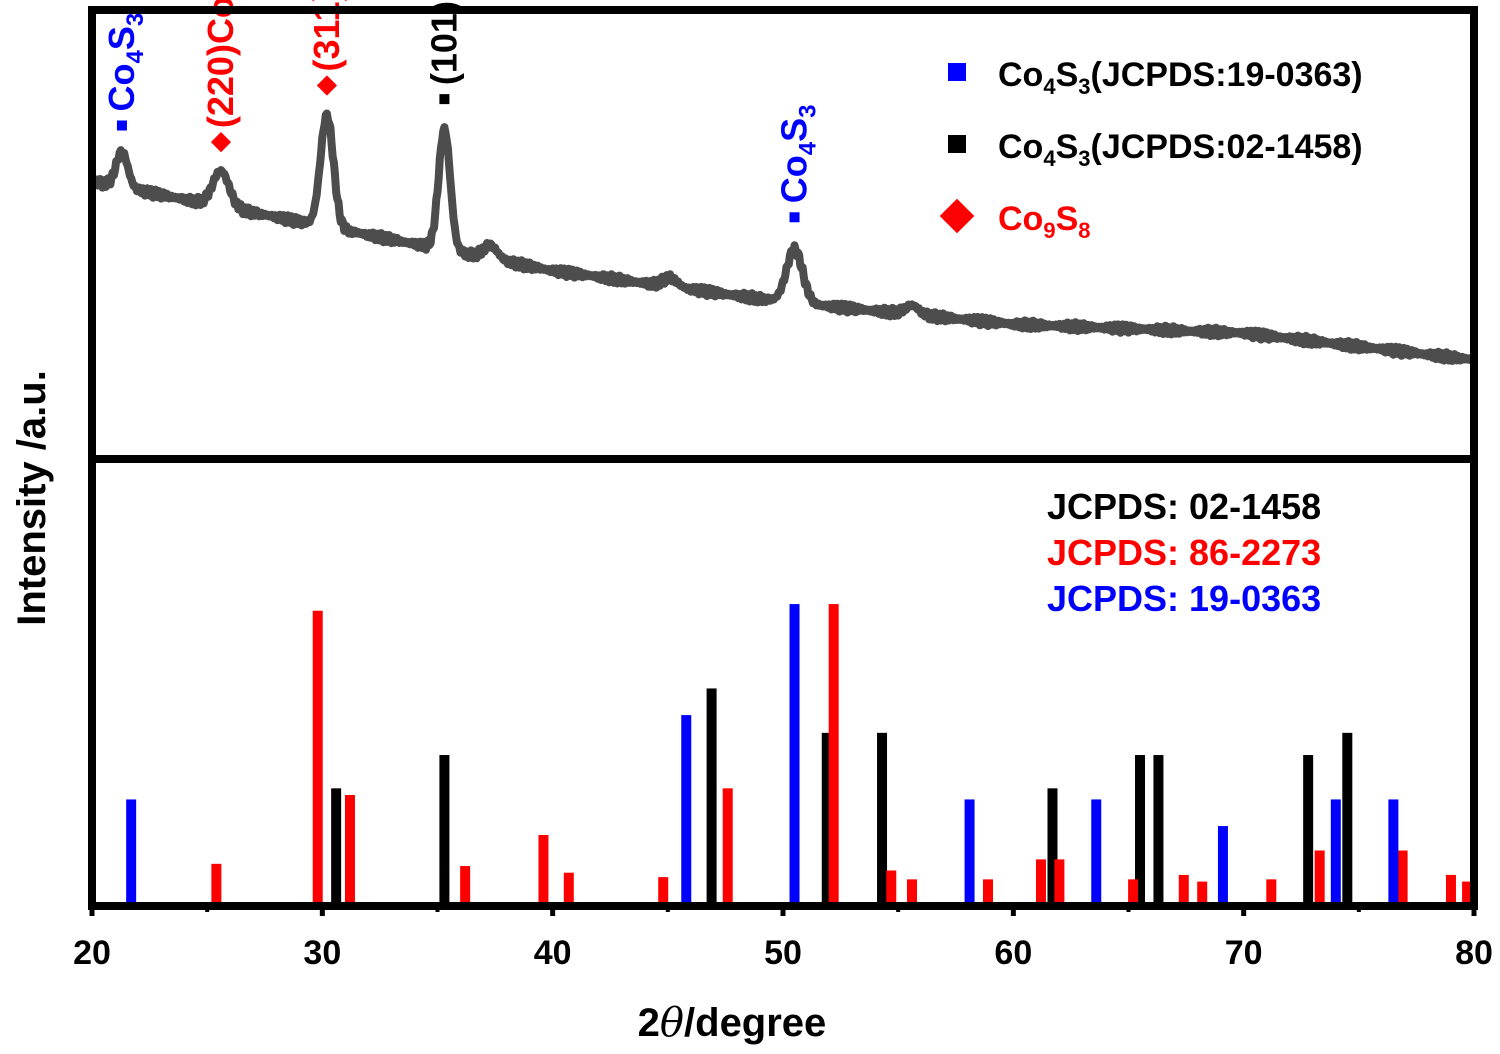  I want to click on x-tick-label: 30, so click(322, 953).